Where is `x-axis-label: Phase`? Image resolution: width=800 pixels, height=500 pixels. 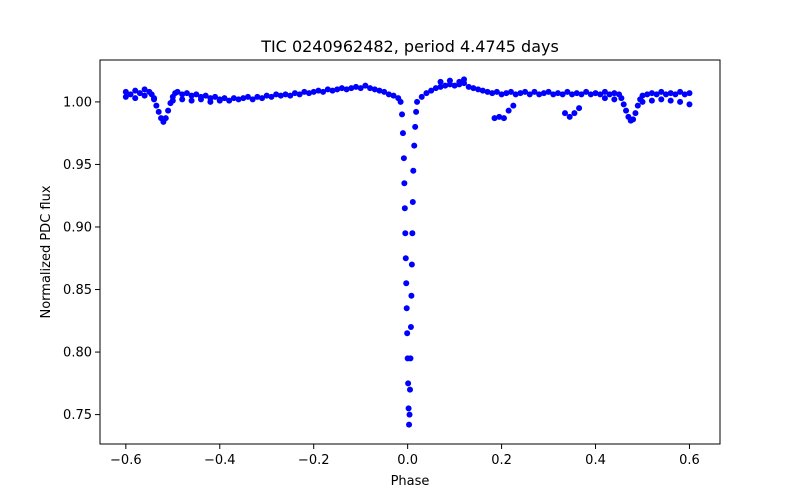
x-axis-label: Phase is located at coordinates (410, 481).